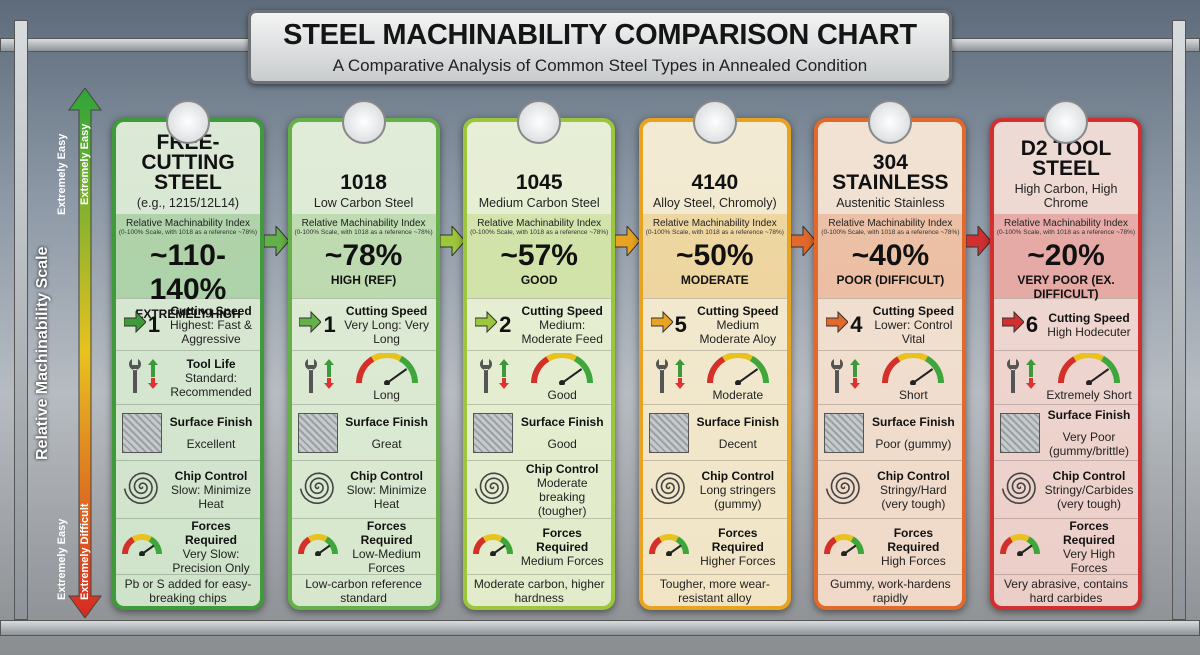  What do you see at coordinates (738, 490) in the screenshot?
I see `chip-text-box: Chip Control Long stringers (gummy)` at bounding box center [738, 490].